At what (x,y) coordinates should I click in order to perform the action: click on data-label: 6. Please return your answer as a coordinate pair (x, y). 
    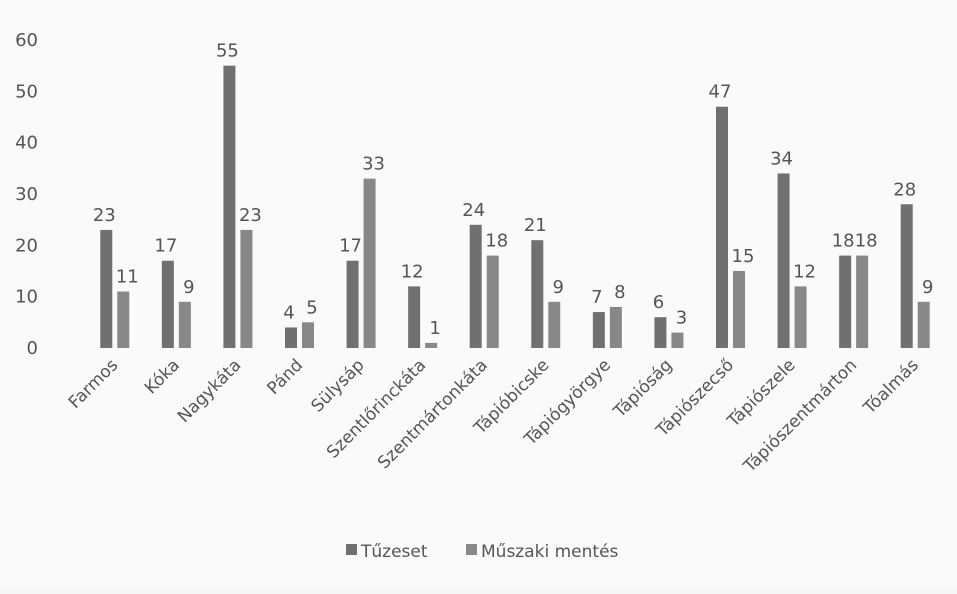
    Looking at the image, I should click on (658, 302).